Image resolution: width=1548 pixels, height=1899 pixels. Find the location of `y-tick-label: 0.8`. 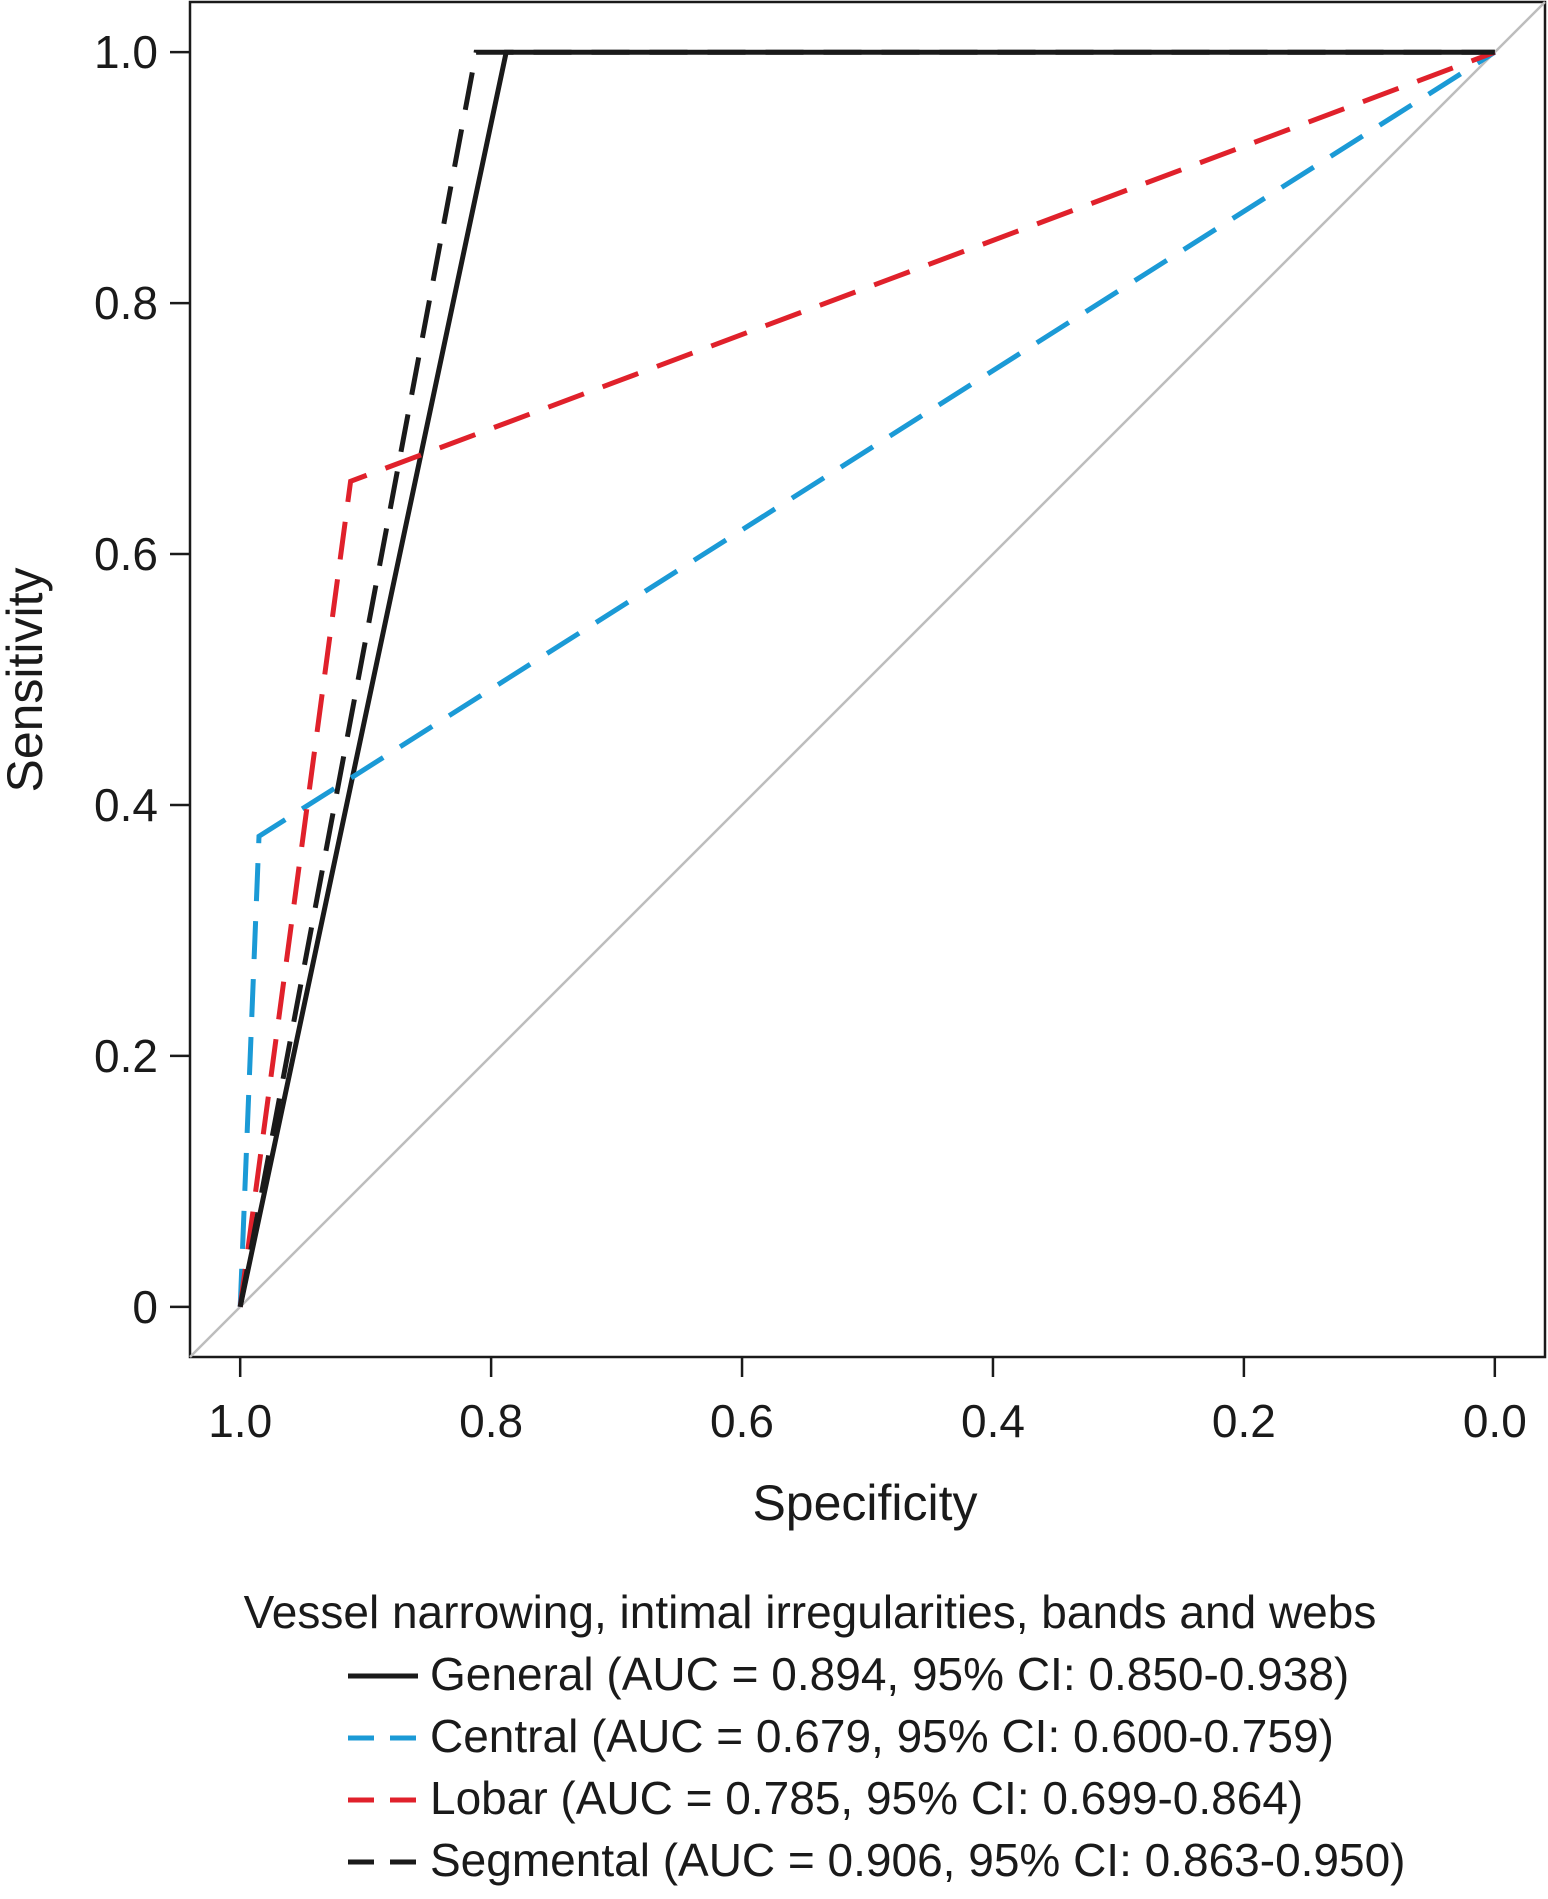

y-tick-label: 0.8 is located at coordinates (126, 303).